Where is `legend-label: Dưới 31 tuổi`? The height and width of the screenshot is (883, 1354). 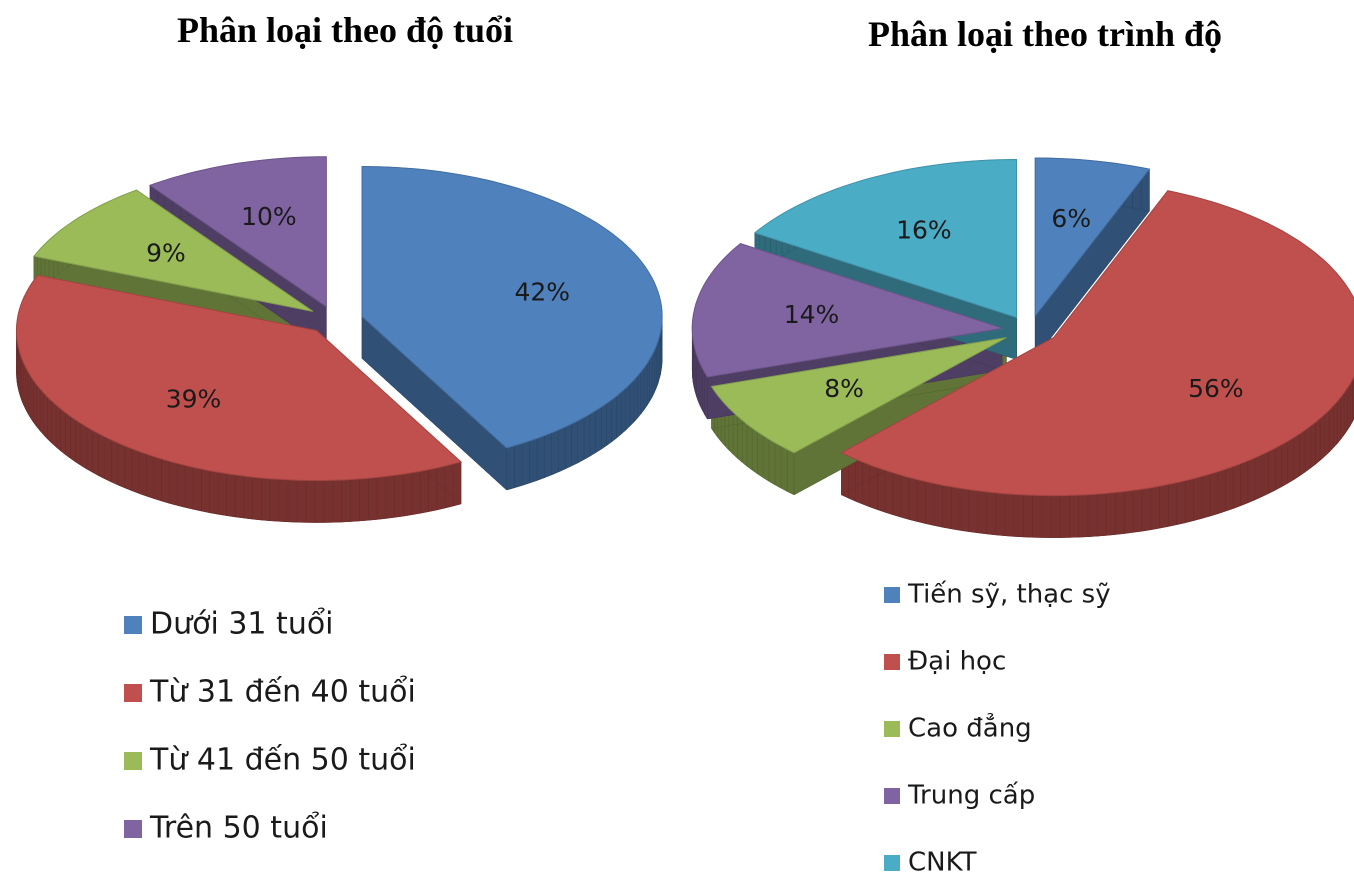 legend-label: Dưới 31 tuổi is located at coordinates (242, 624).